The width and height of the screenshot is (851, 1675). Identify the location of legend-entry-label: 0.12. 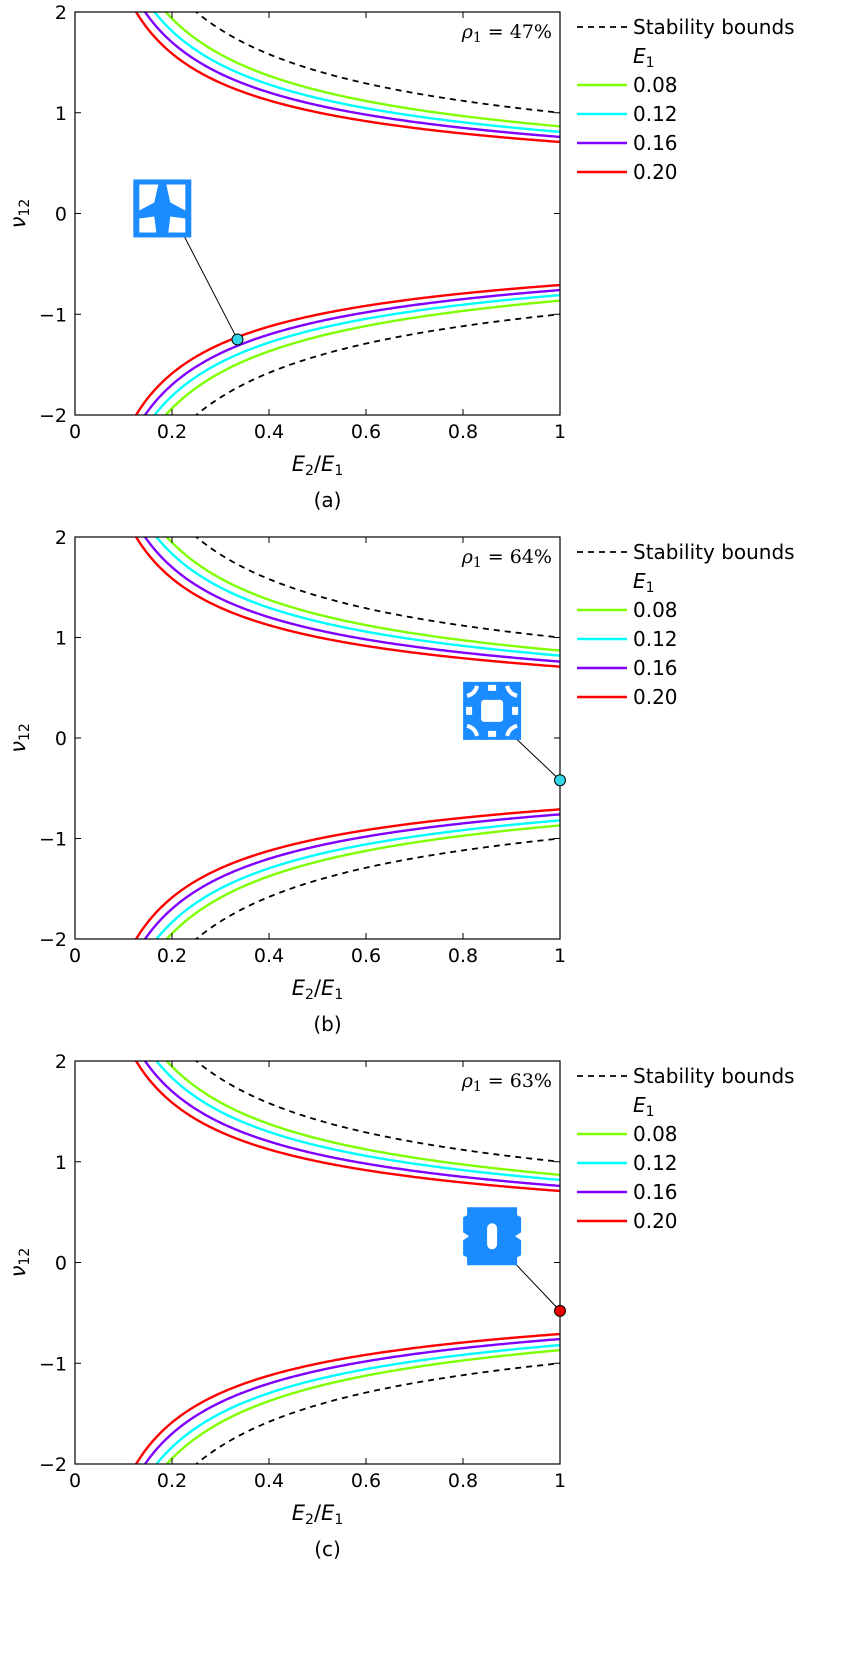
(655, 639).